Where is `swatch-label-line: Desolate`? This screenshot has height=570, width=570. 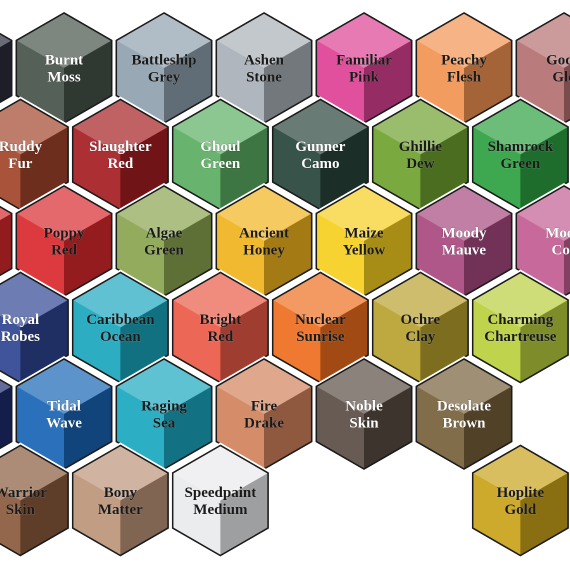 swatch-label-line: Desolate is located at coordinates (464, 407).